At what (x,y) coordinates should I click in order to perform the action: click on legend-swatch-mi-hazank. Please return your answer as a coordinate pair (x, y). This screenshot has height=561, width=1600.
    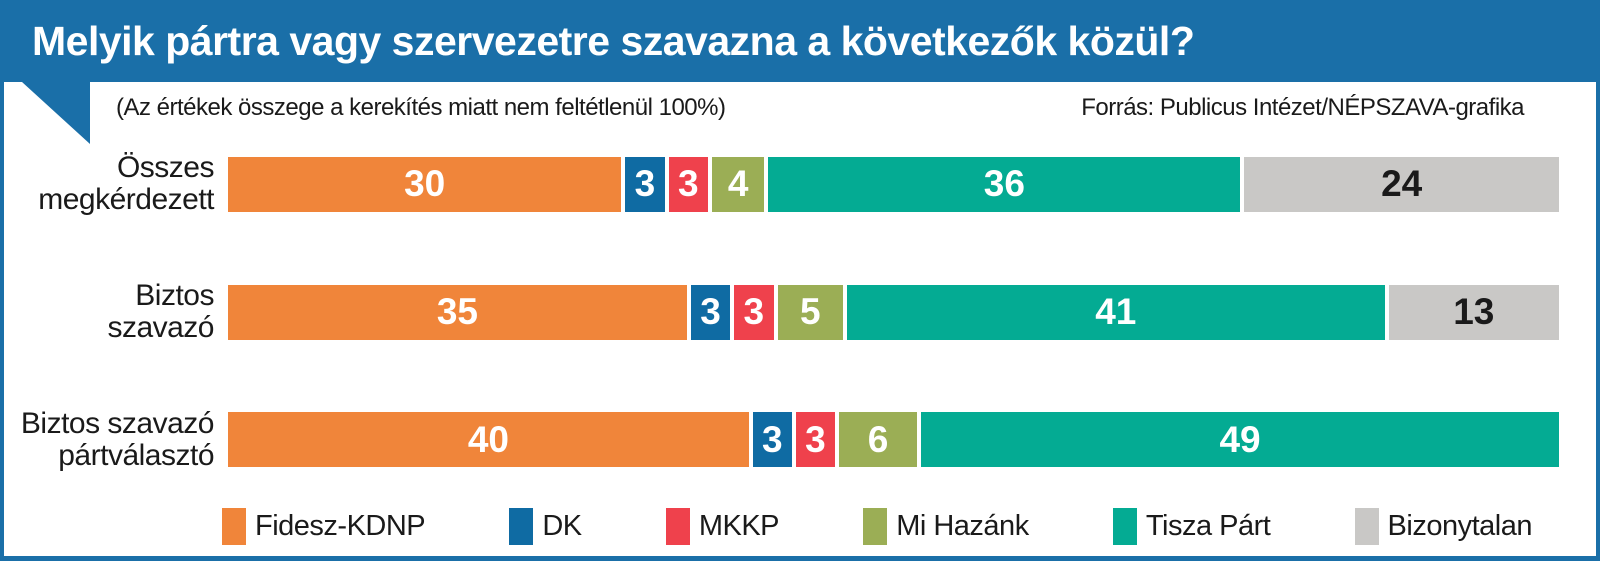
    Looking at the image, I should click on (875, 527).